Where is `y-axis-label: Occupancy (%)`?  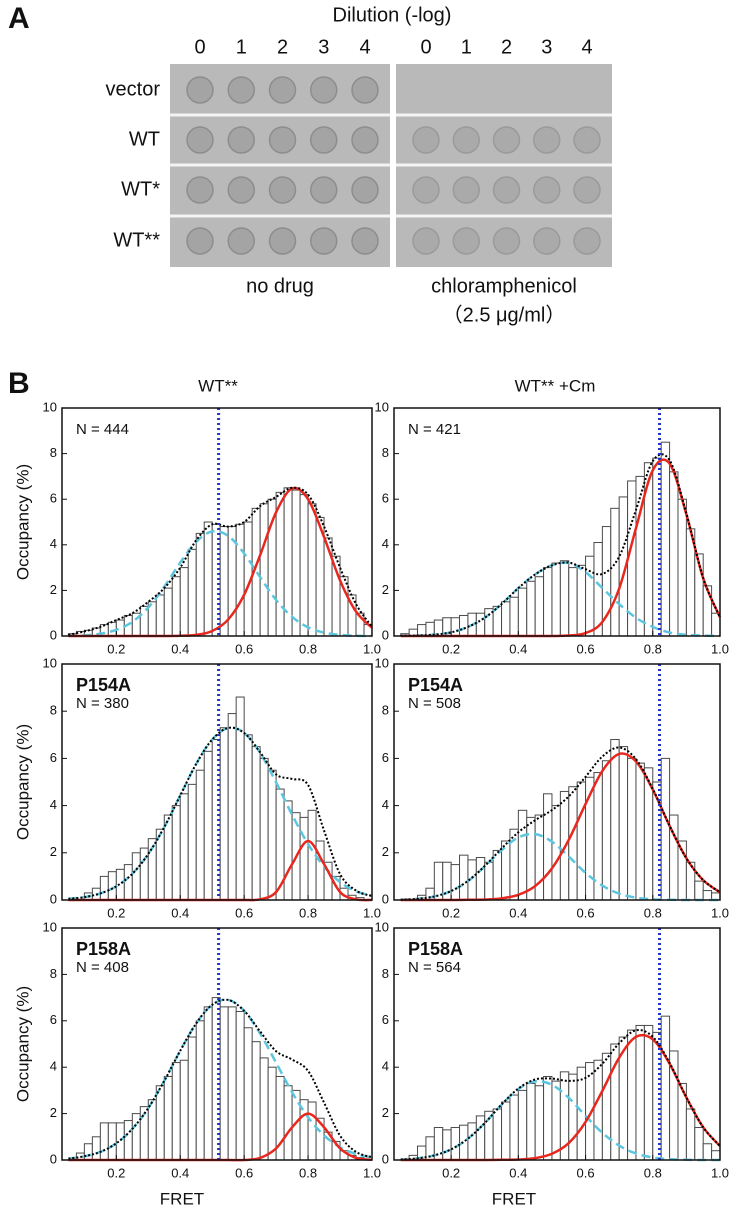
y-axis-label: Occupancy (%) is located at coordinates (22, 782).